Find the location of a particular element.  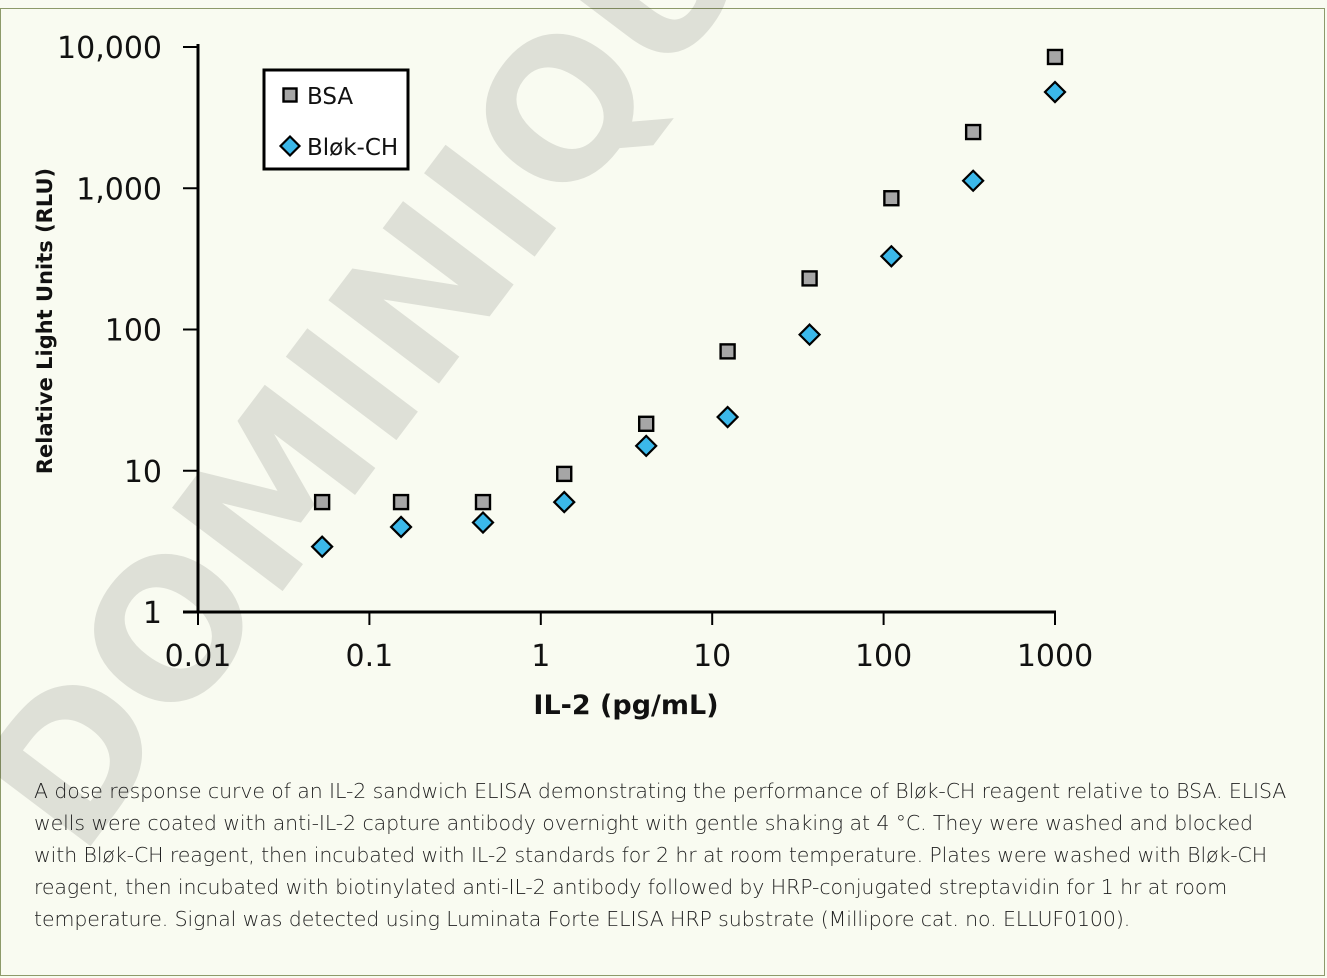

x-tick-label: 10 is located at coordinates (712, 656).